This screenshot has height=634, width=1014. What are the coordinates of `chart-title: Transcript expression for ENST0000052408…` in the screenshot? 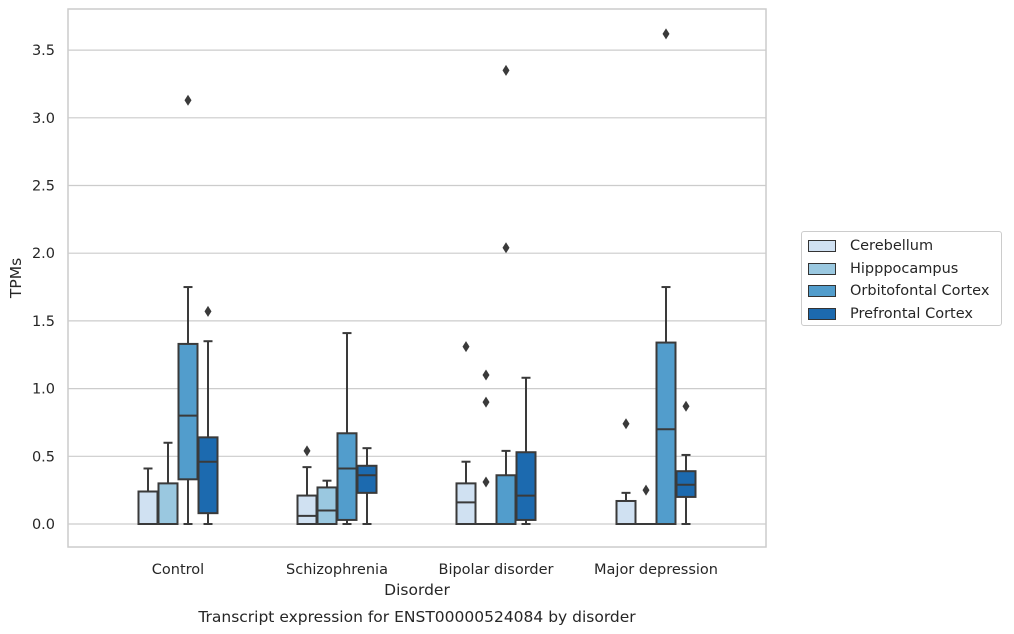 It's located at (416, 617).